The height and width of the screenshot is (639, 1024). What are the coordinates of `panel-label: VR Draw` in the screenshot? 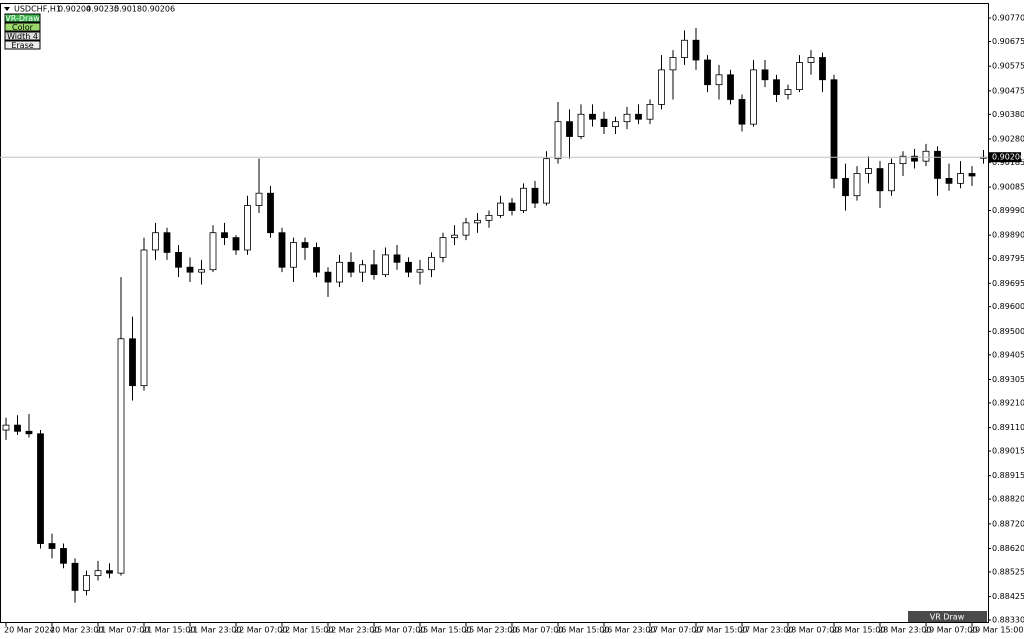 It's located at (947, 617).